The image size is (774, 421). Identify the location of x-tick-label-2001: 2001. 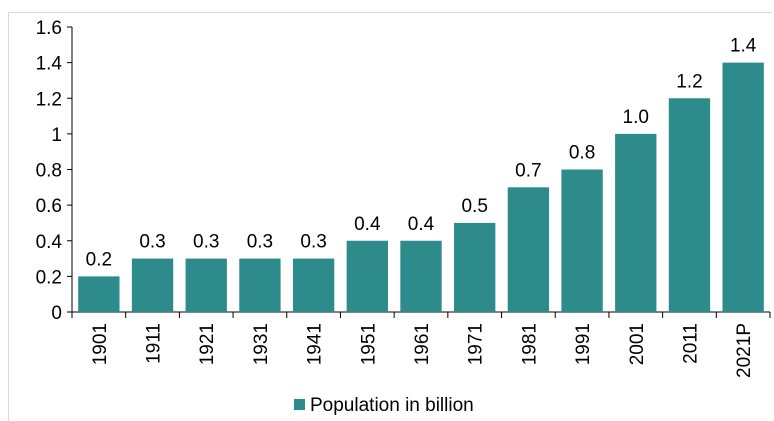
(637, 344).